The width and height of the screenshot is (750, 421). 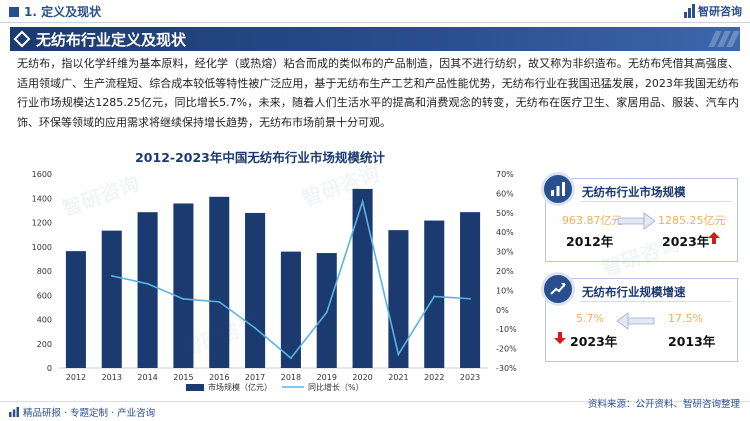 What do you see at coordinates (42, 223) in the screenshot?
I see `y-left-tick-label: 1200` at bounding box center [42, 223].